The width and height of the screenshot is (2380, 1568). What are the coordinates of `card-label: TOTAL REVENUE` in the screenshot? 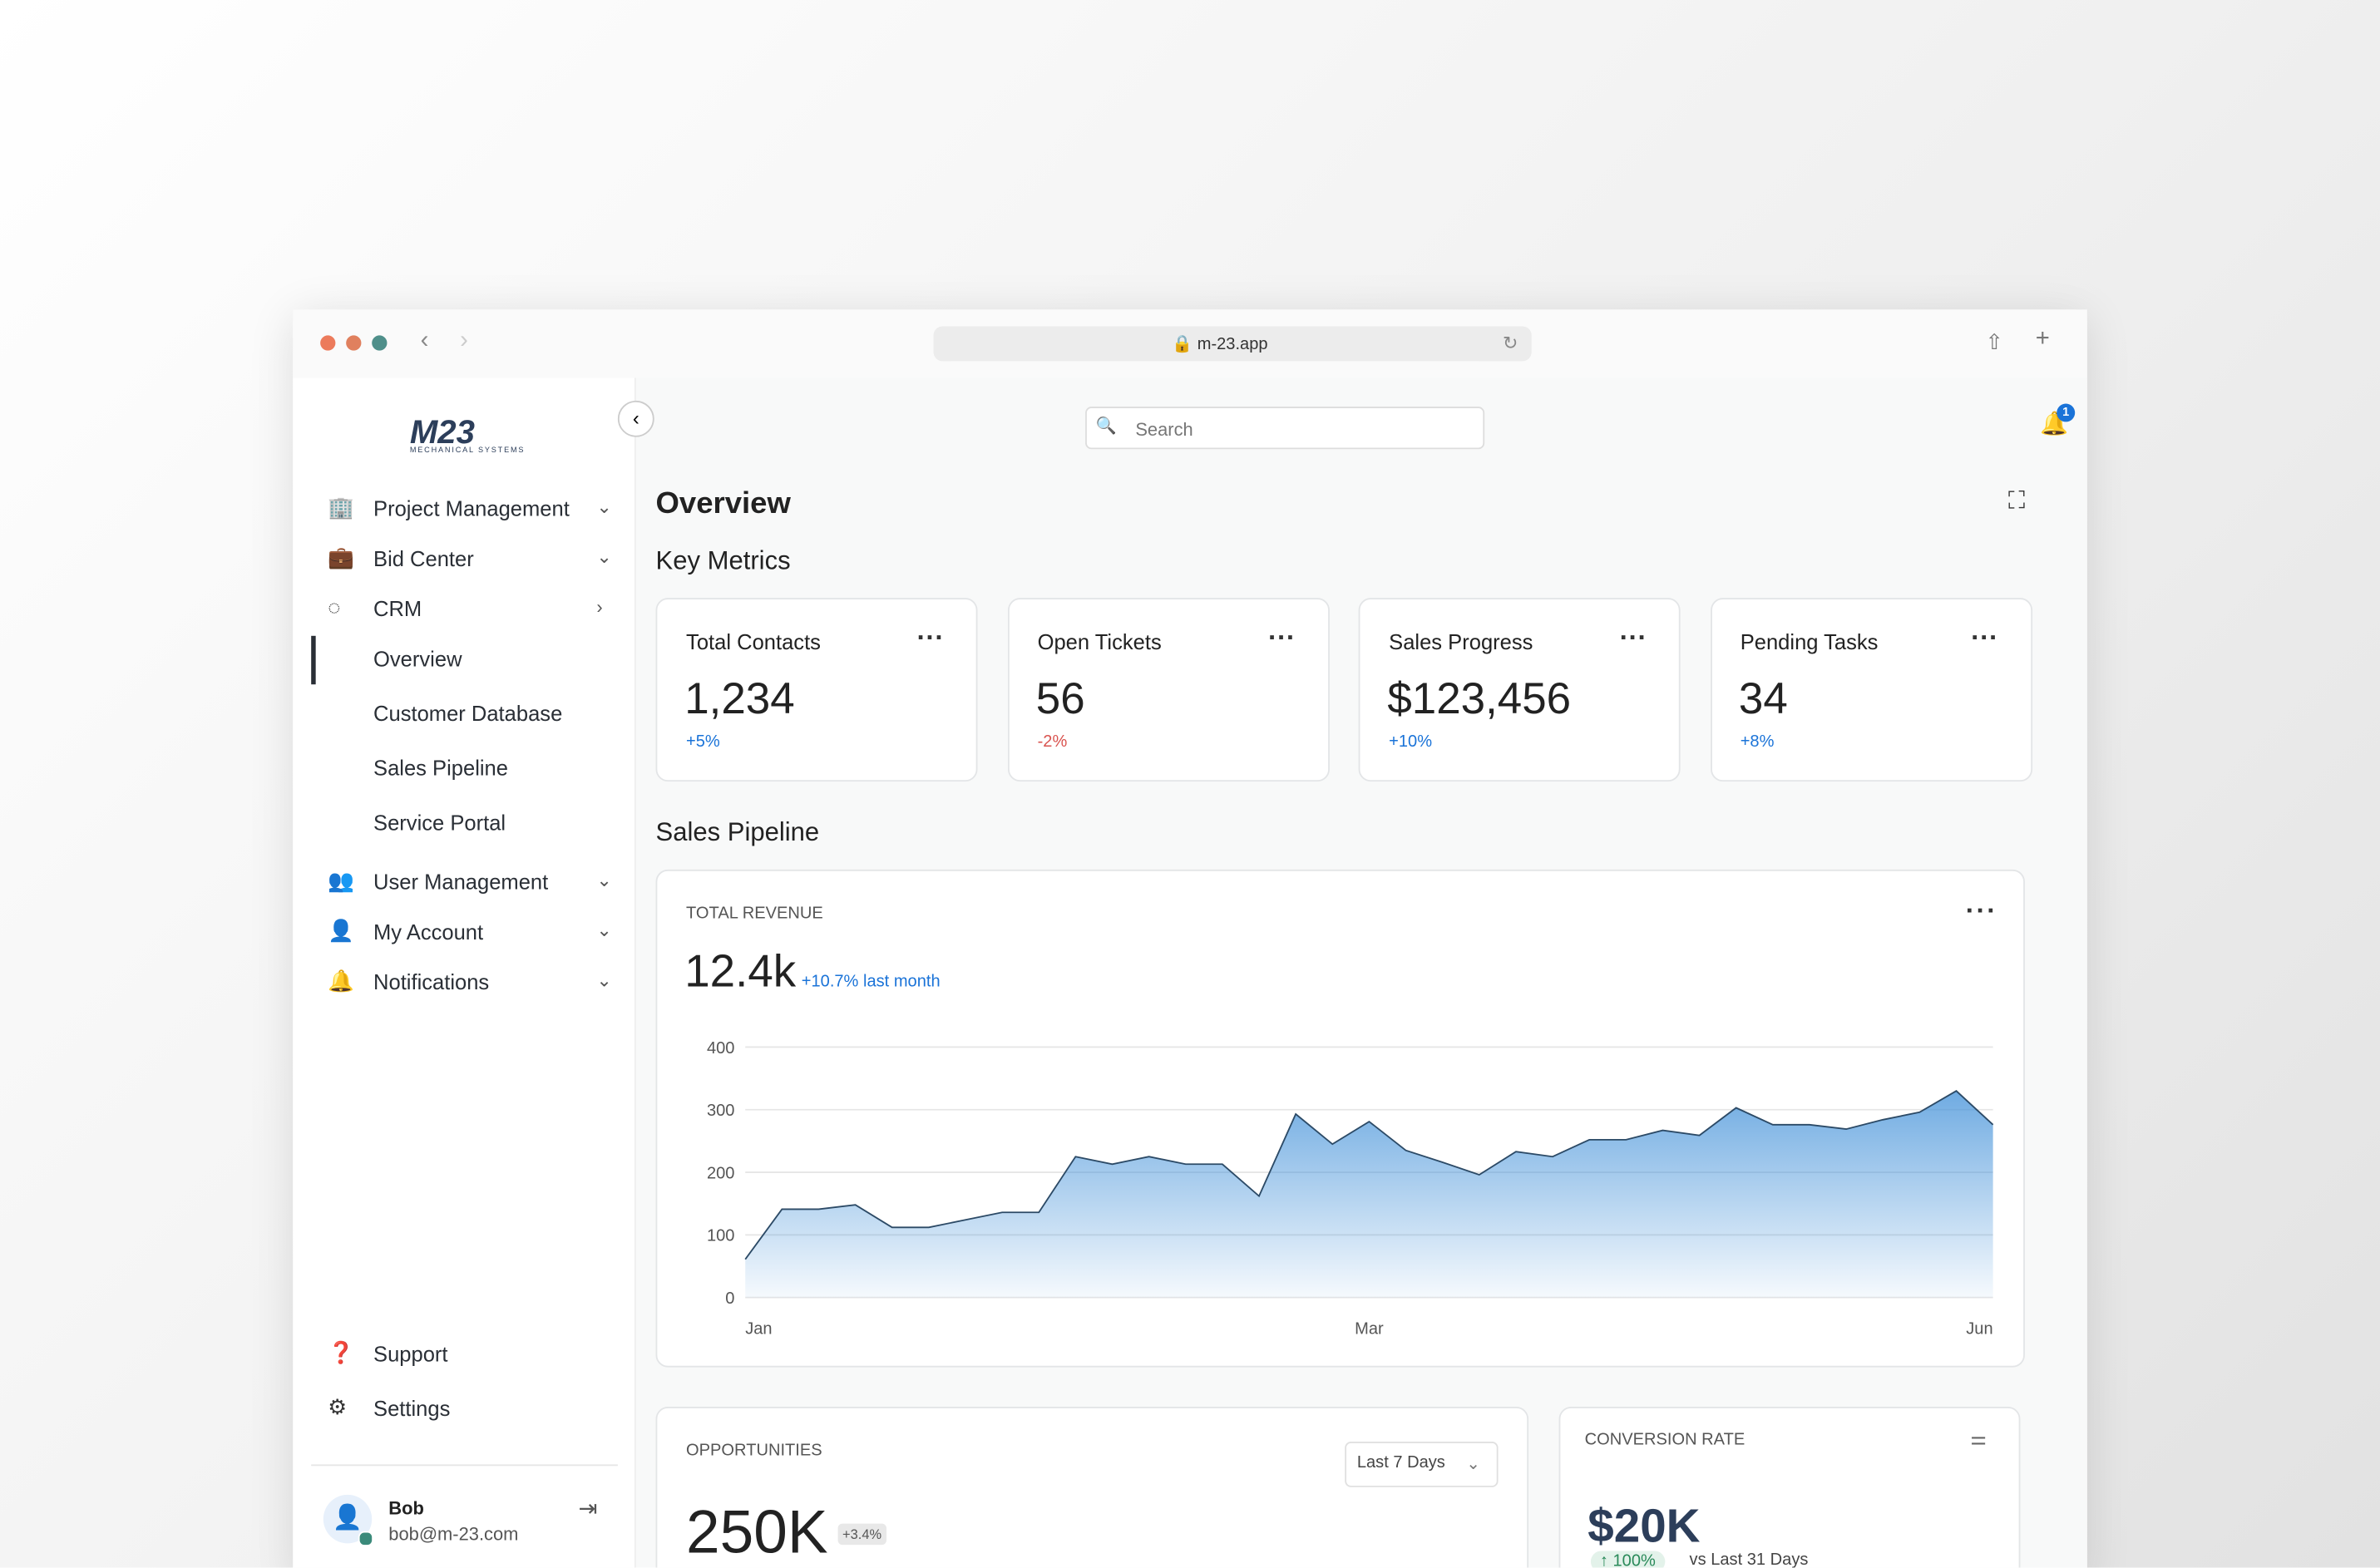 It's located at (754, 913).